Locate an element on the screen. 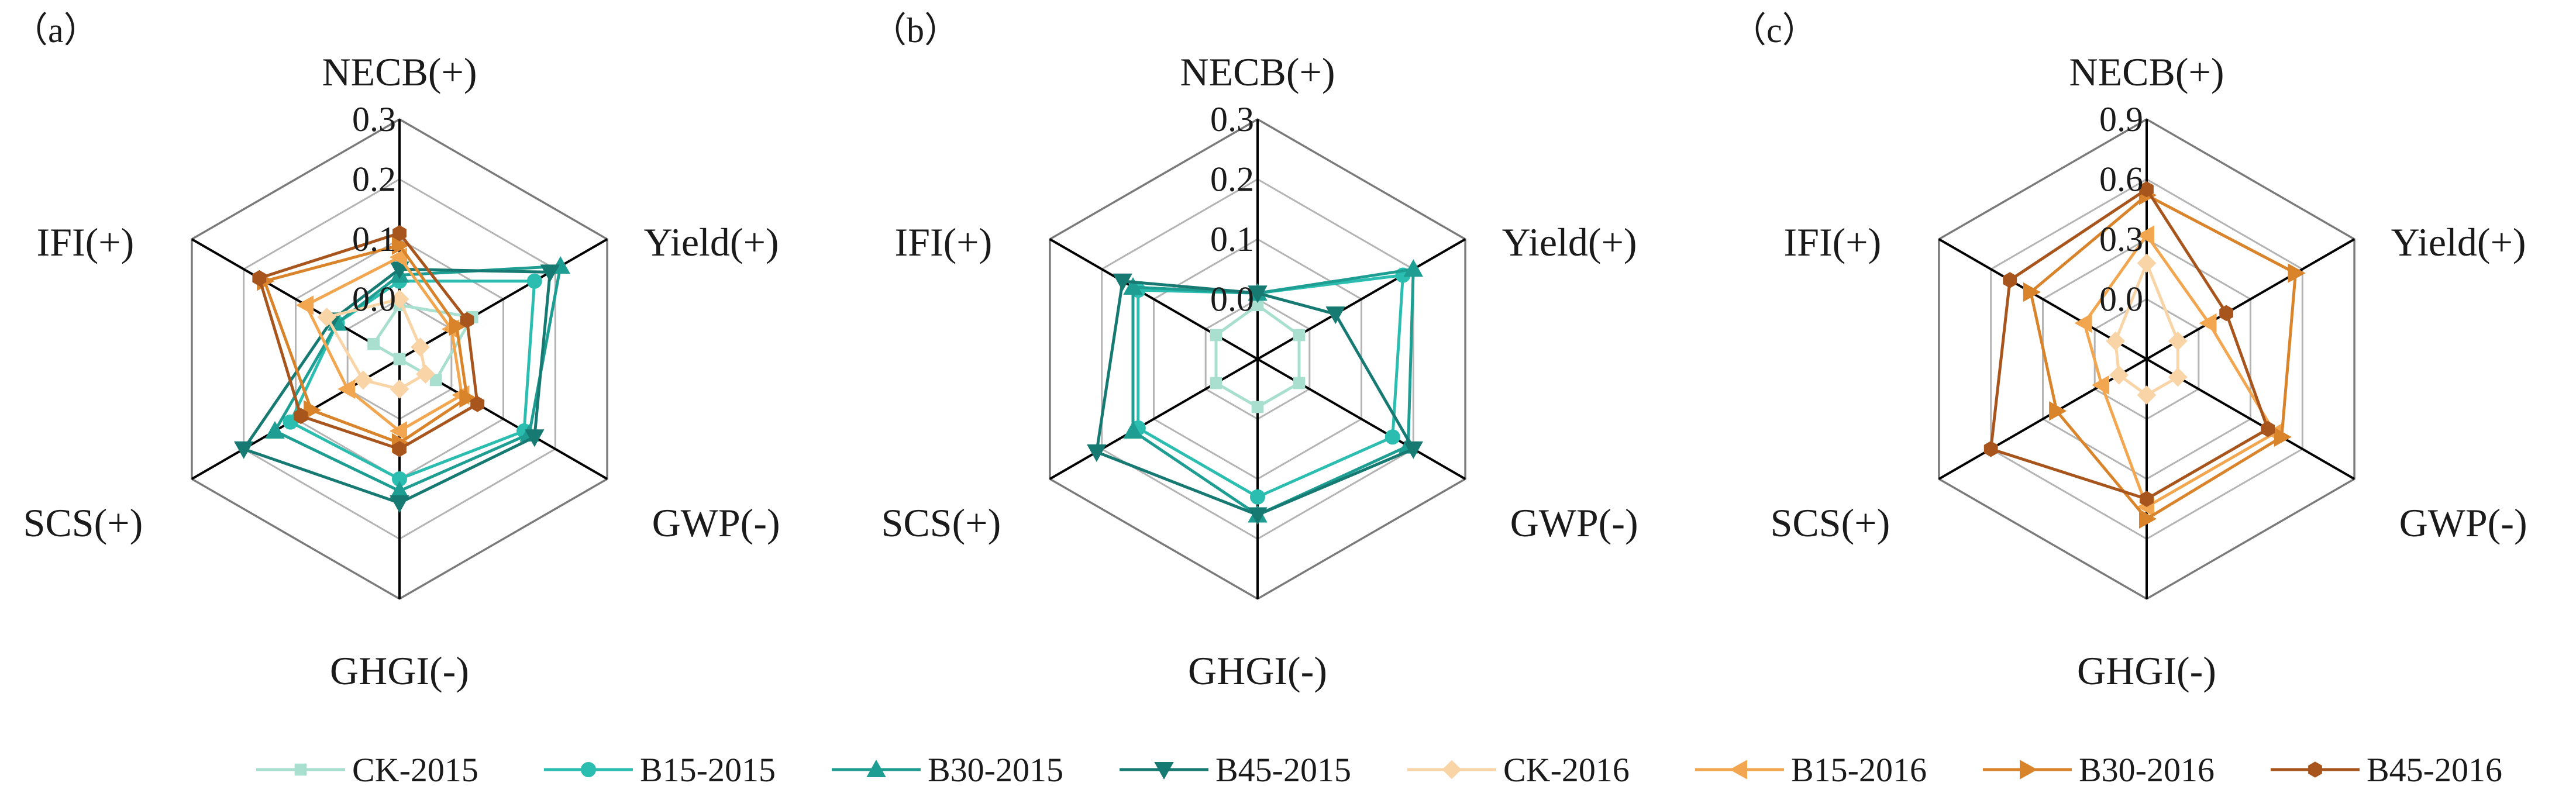 The height and width of the screenshot is (800, 2576). data-point-b30-2016-yield is located at coordinates (458, 326).